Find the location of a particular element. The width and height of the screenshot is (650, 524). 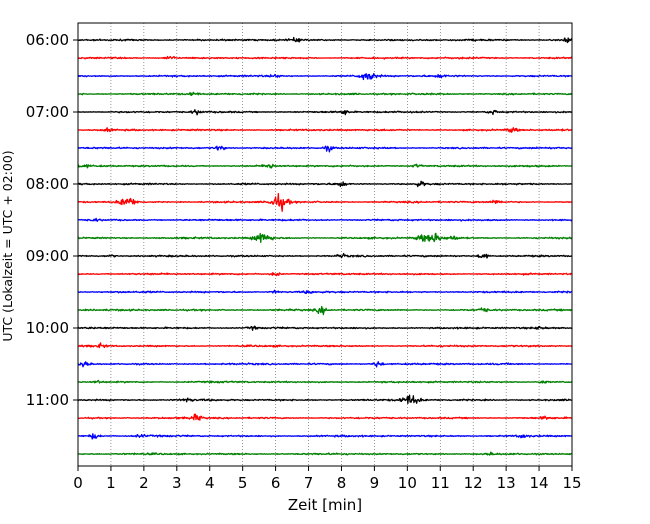

x-tick-label: 9 is located at coordinates (375, 483).